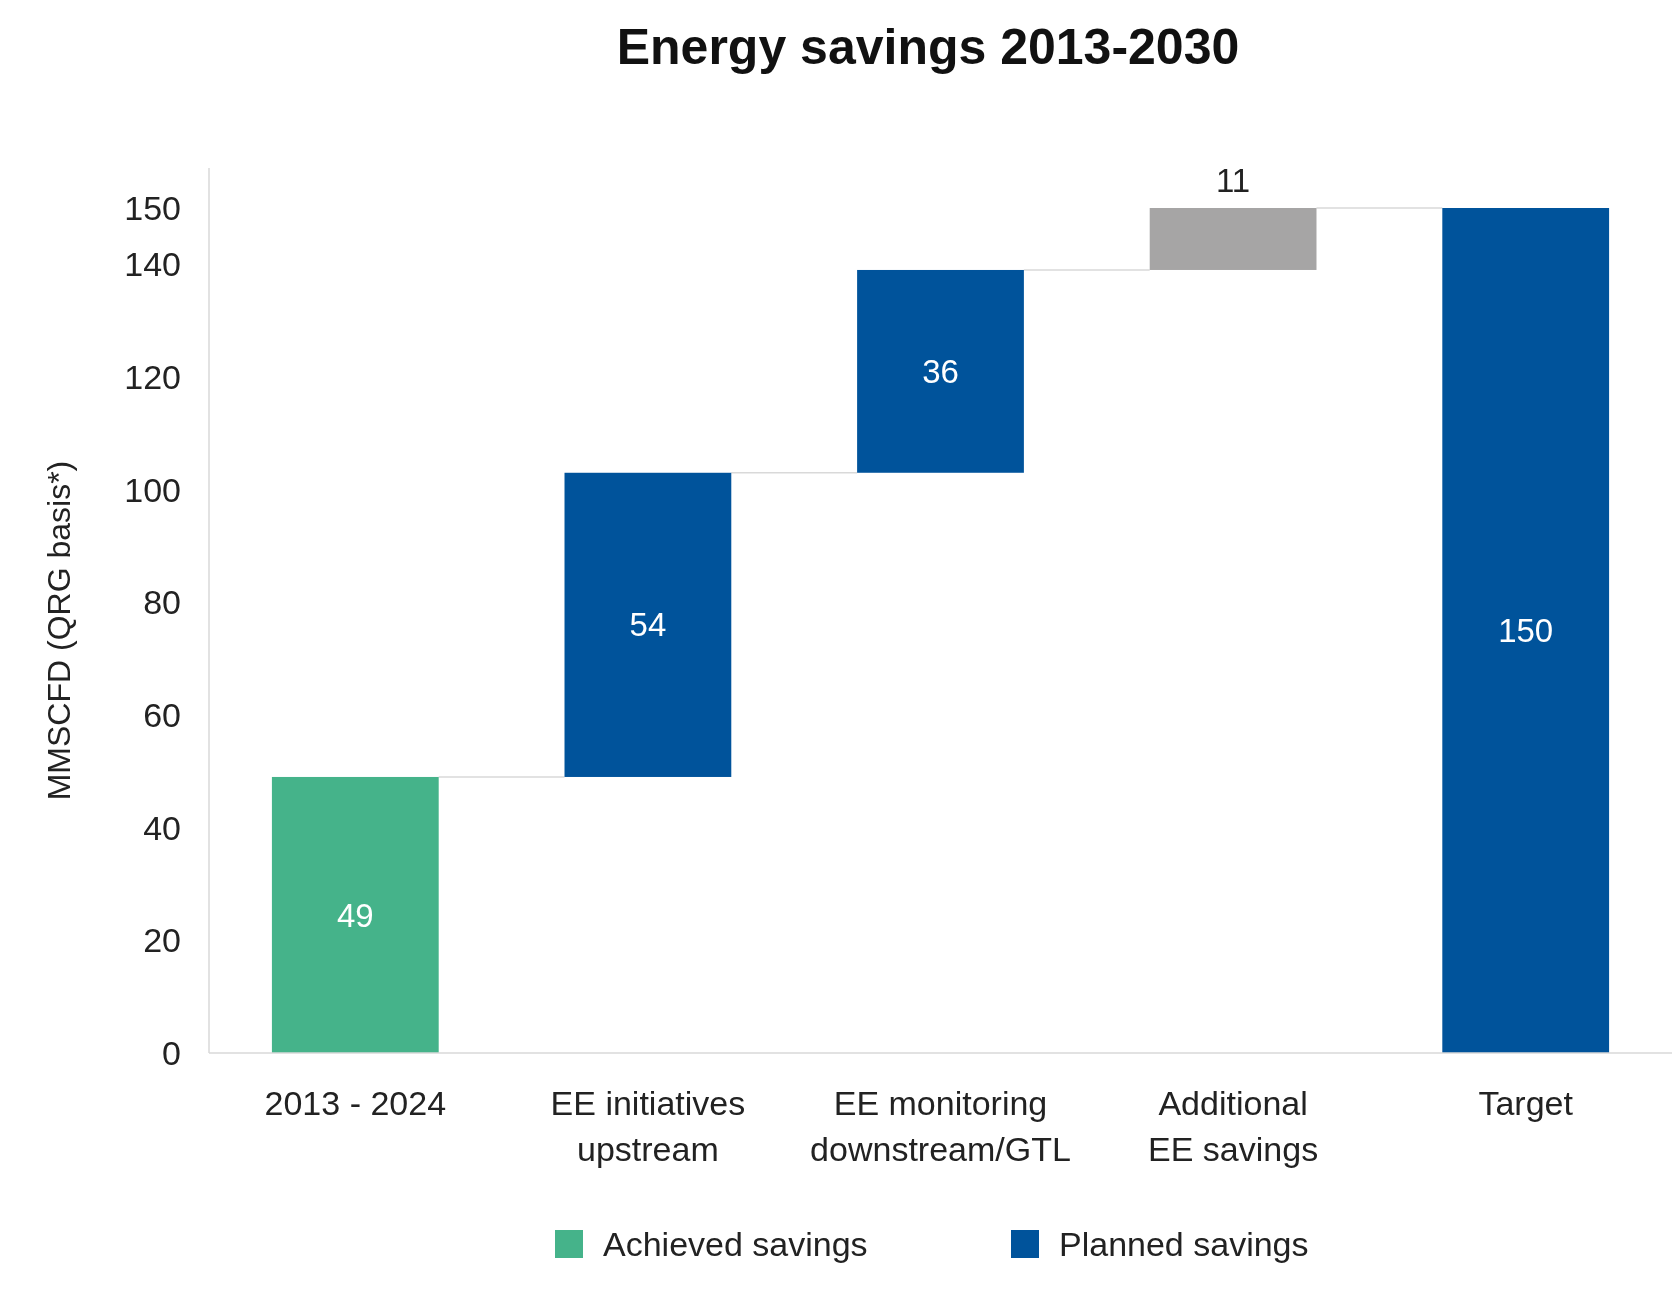 The height and width of the screenshot is (1290, 1680). What do you see at coordinates (648, 1126) in the screenshot?
I see `x-tick-label: EE initiatives upstream` at bounding box center [648, 1126].